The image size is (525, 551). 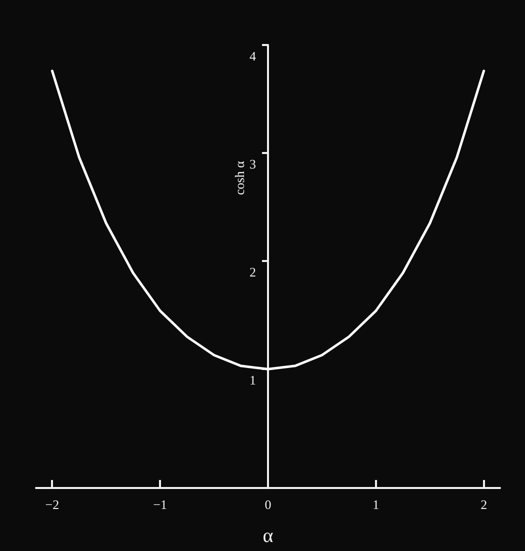 I want to click on x-axis-title: α, so click(x=268, y=536).